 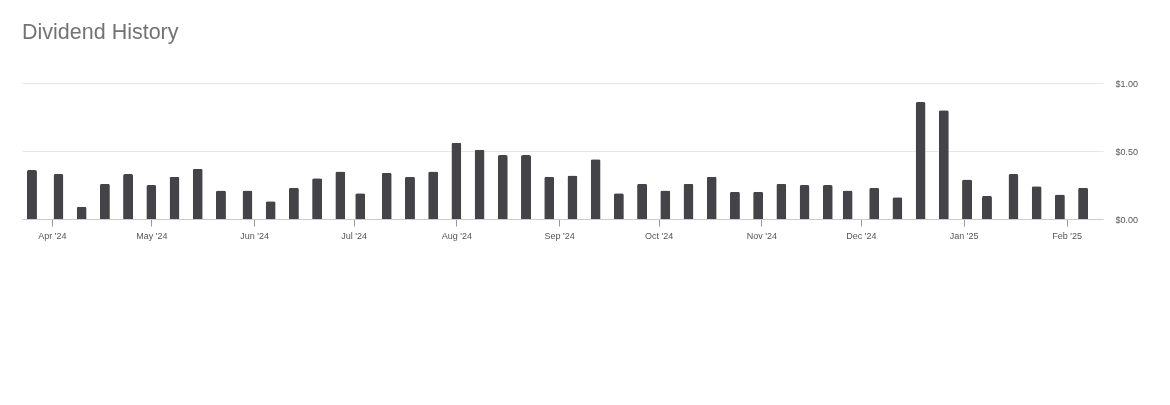 What do you see at coordinates (457, 235) in the screenshot?
I see `x-tick-label: Aug '24` at bounding box center [457, 235].